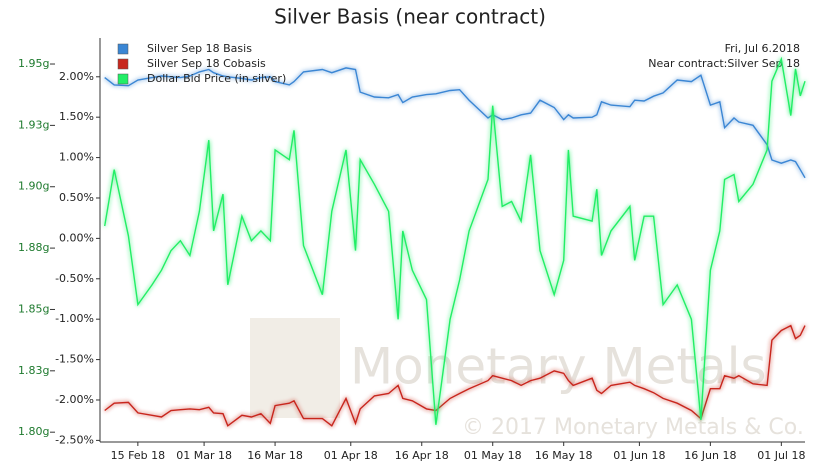 The width and height of the screenshot is (813, 467). What do you see at coordinates (74, 278) in the screenshot?
I see `y-tick-label: -0.50%` at bounding box center [74, 278].